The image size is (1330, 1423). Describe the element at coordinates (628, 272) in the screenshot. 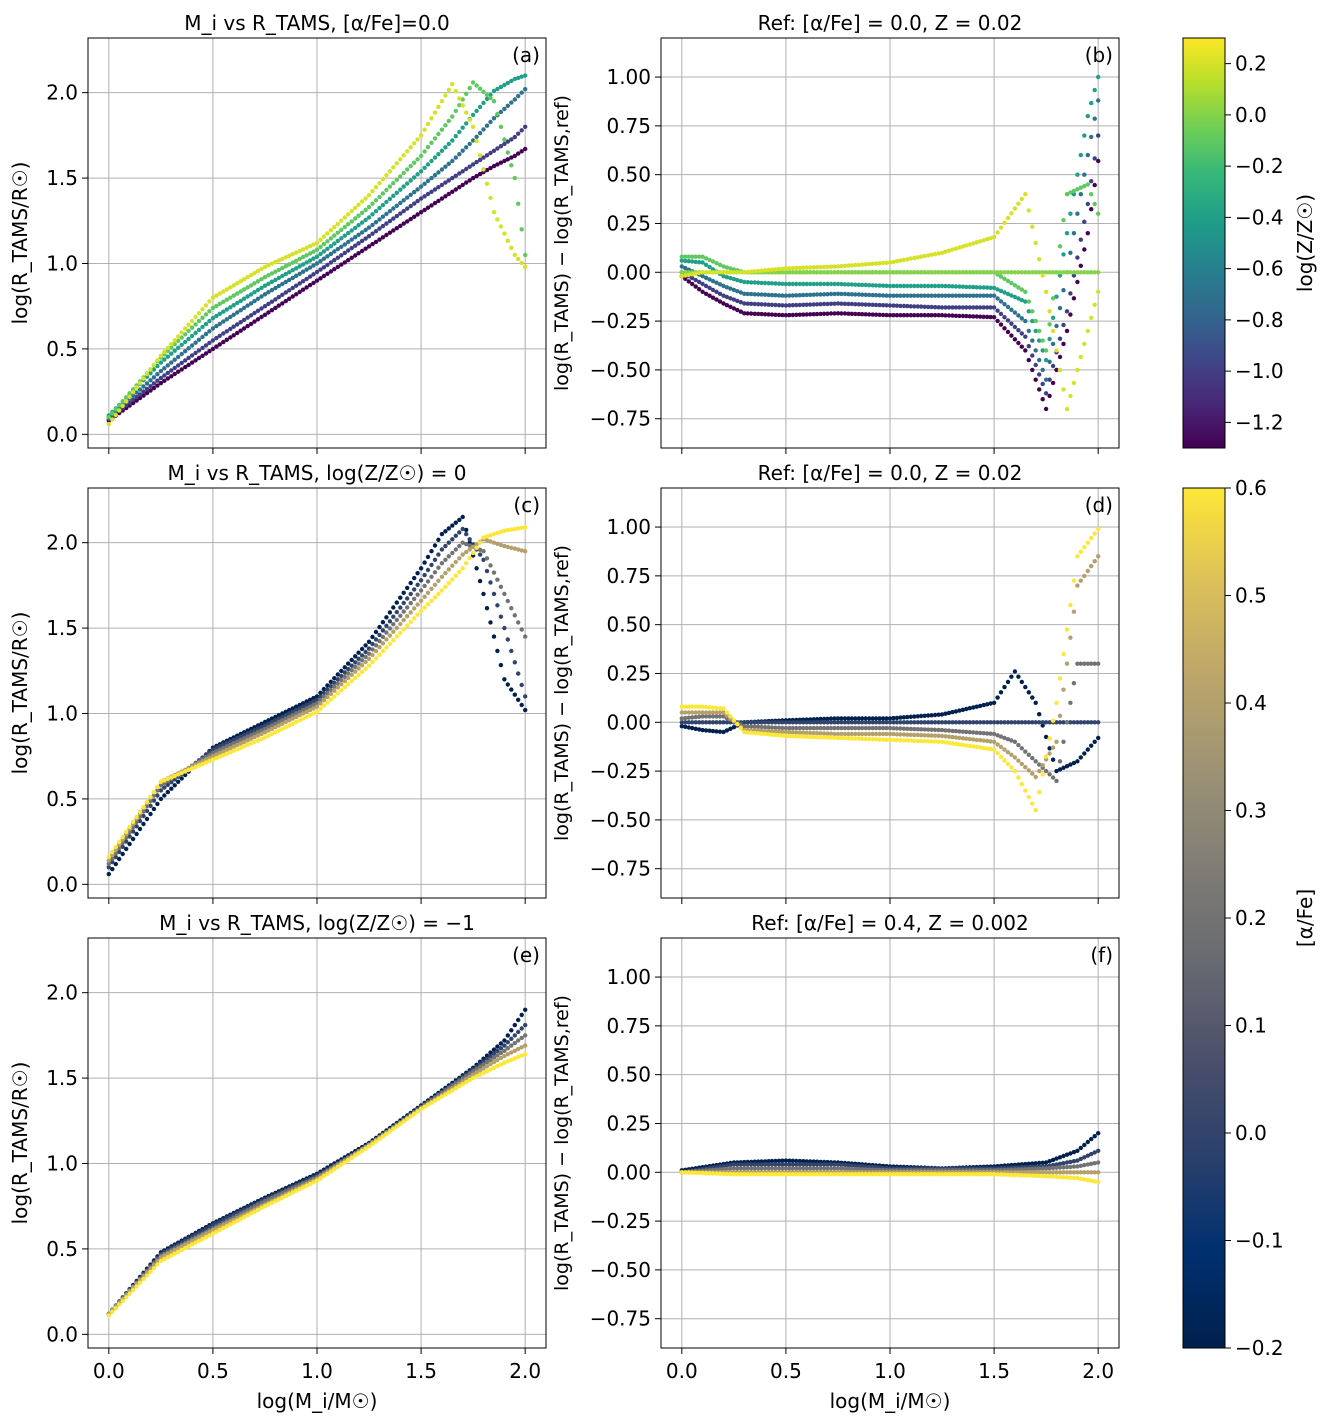

I see `y-tick-label: 0.00` at that location.